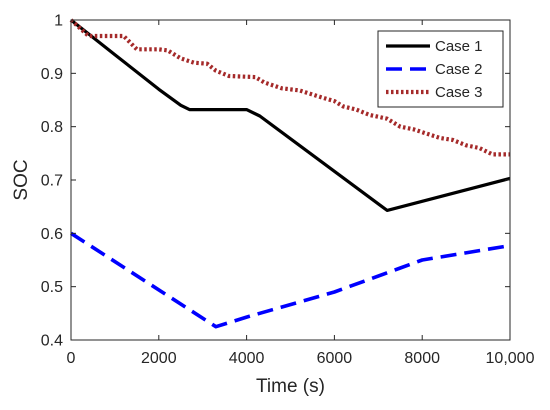 The height and width of the screenshot is (410, 550). I want to click on y-tick-label: 1, so click(58, 21).